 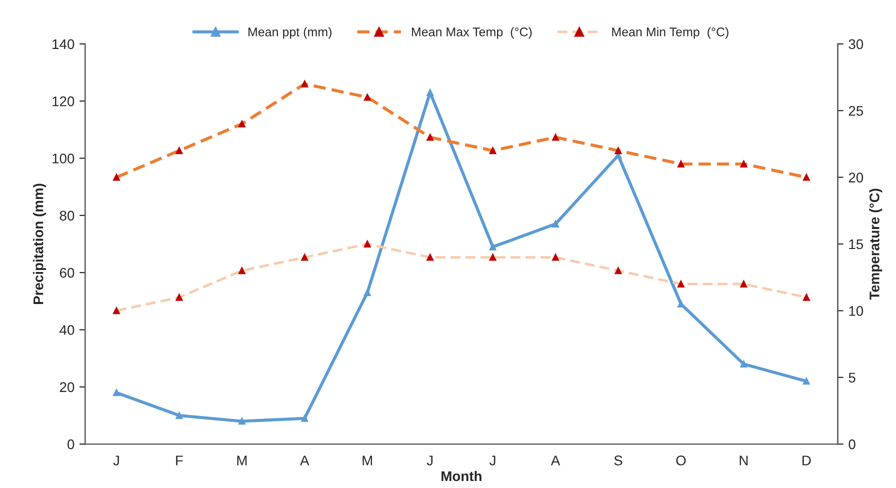 I want to click on x-tick-label: D, so click(x=806, y=461).